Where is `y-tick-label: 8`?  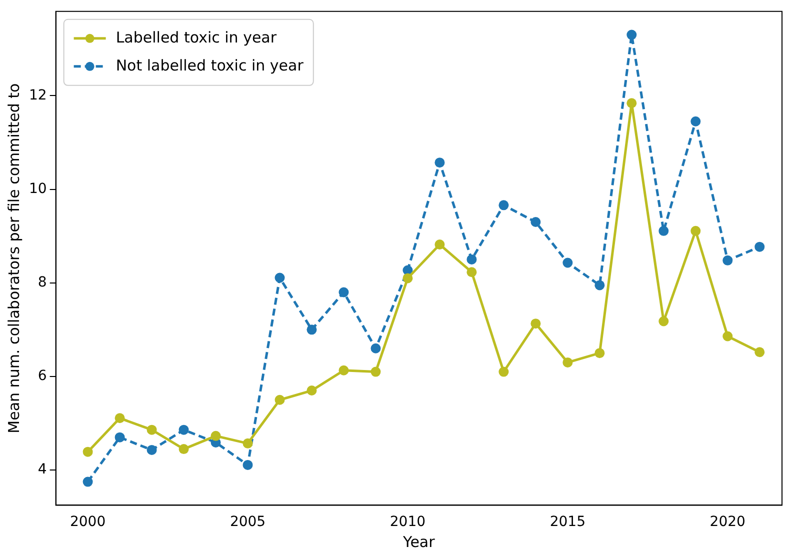
y-tick-label: 8 is located at coordinates (42, 282).